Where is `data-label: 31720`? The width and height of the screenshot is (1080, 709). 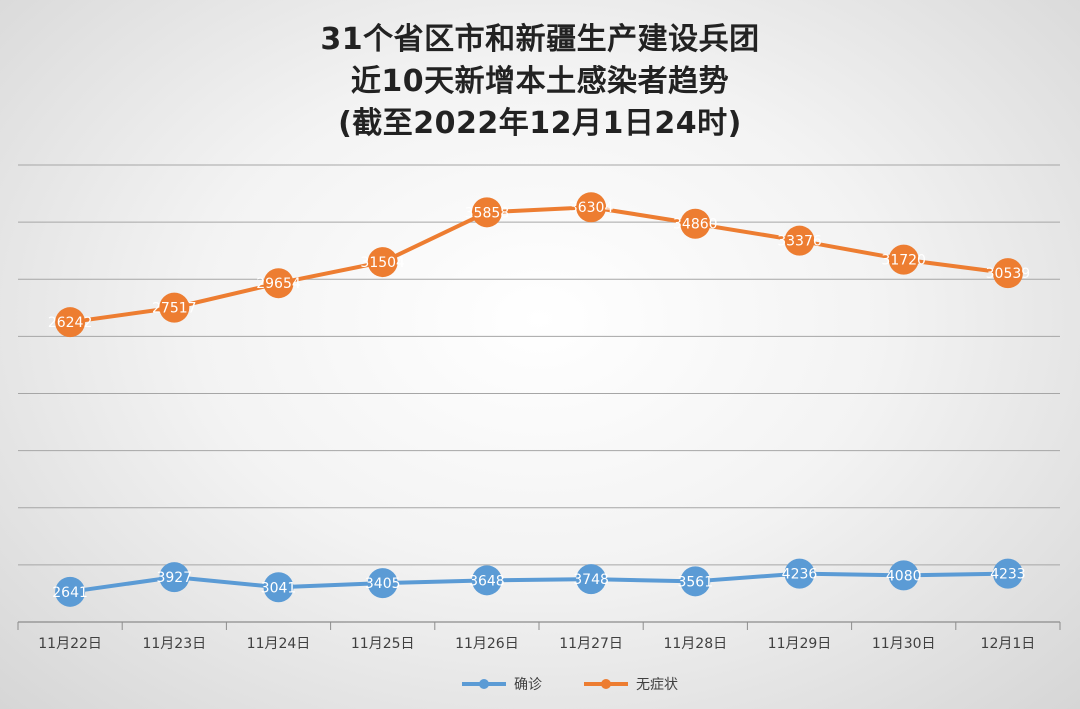
data-label: 31720 is located at coordinates (903, 261).